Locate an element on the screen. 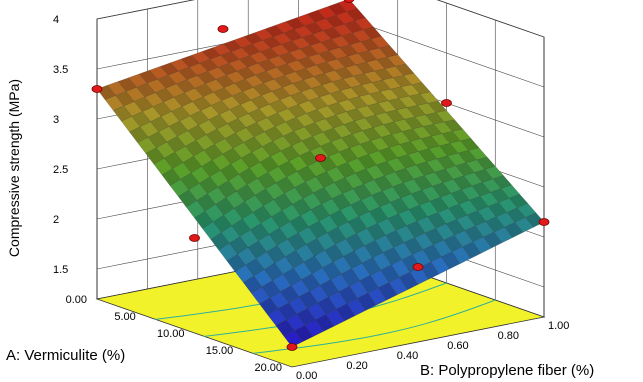 This screenshot has height=382, width=643. z-tick-label: 4 is located at coordinates (56, 20).